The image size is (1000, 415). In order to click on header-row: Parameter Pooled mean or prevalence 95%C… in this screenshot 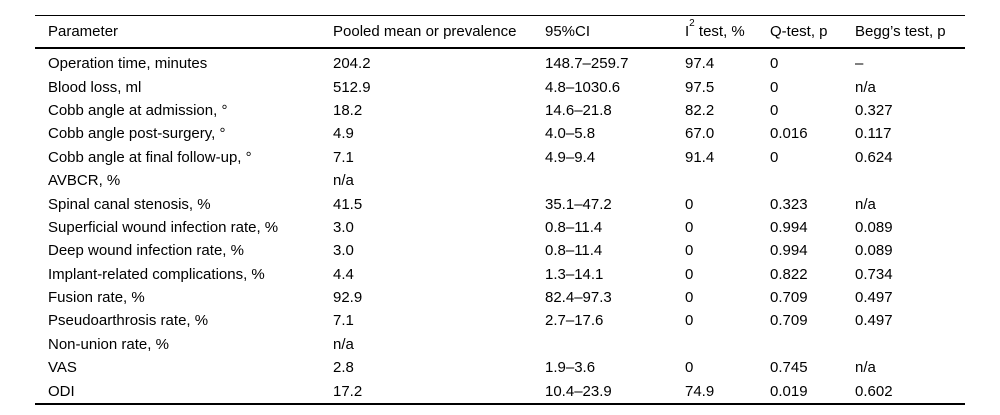, I will do `click(500, 32)`.